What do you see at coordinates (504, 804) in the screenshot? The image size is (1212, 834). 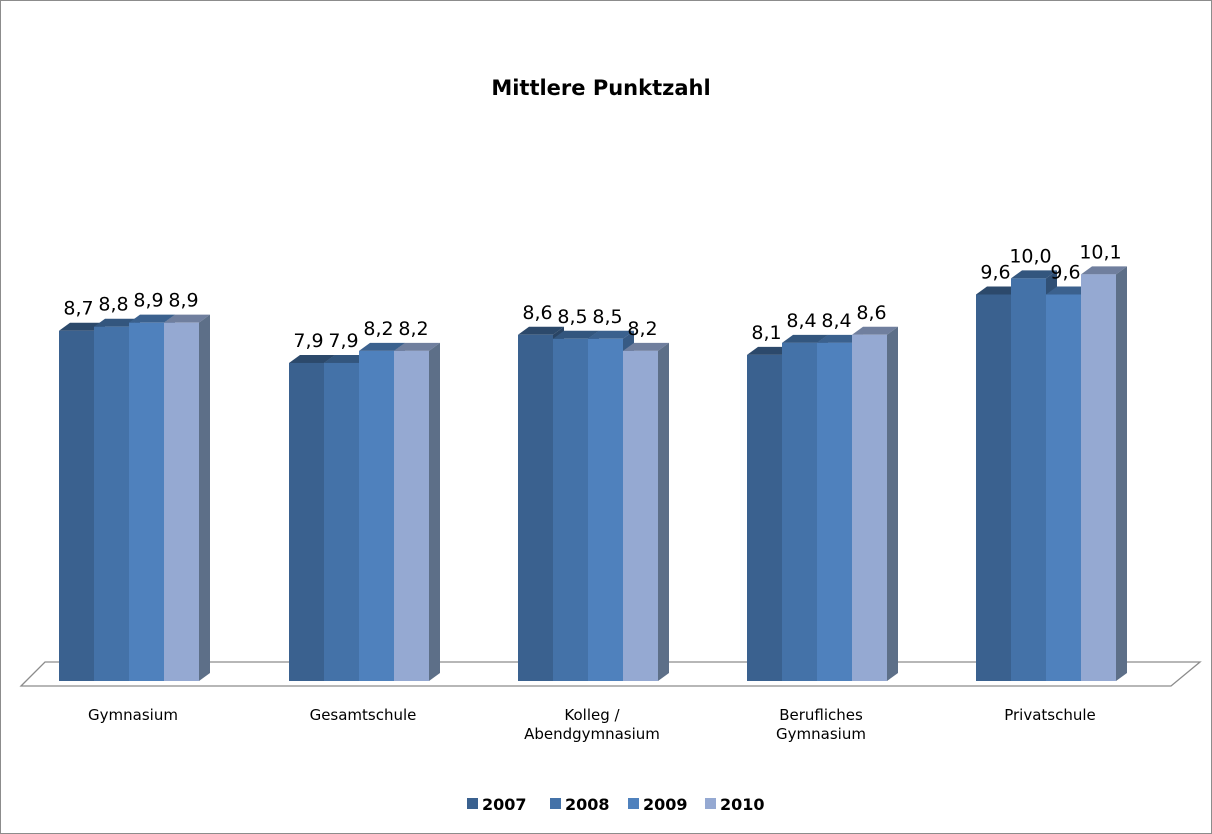 I see `legend-label: 2007` at bounding box center [504, 804].